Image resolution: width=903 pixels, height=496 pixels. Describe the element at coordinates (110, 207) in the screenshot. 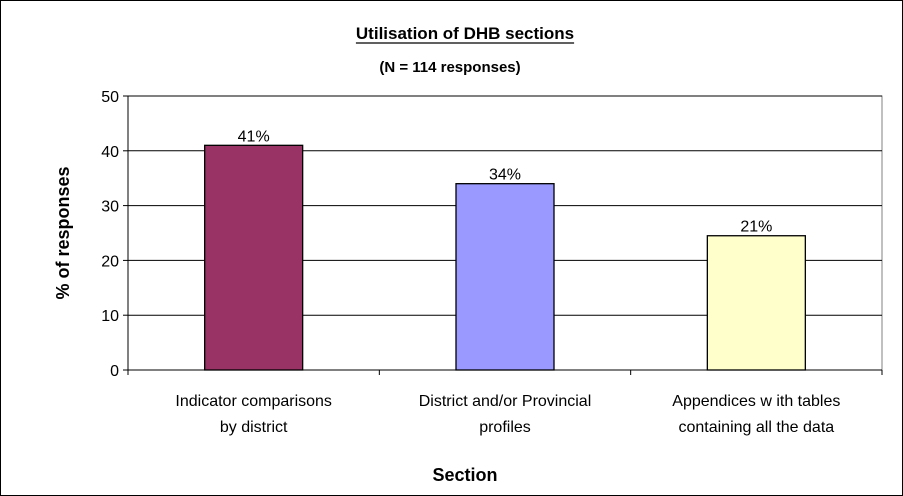

I see `y-tick-label: 30` at that location.